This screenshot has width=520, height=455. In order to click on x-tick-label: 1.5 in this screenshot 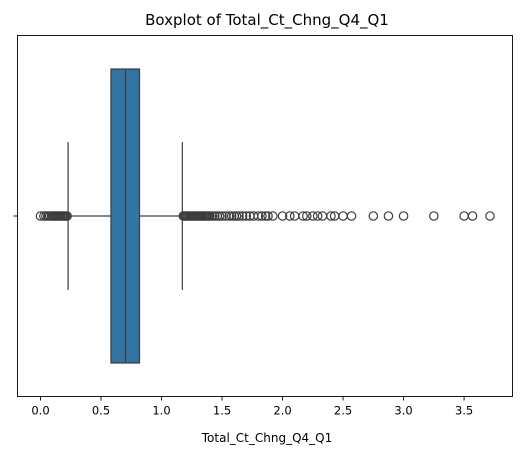, I will do `click(222, 411)`.